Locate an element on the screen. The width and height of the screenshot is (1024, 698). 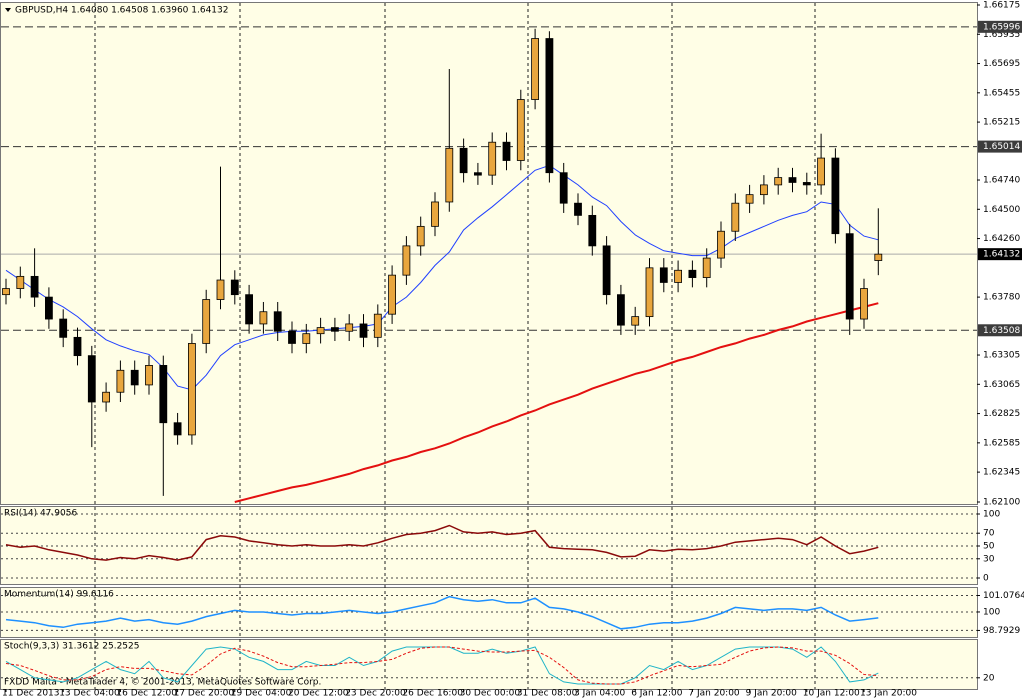
x-tick-label: 26 Dec 16:00 is located at coordinates (432, 693).